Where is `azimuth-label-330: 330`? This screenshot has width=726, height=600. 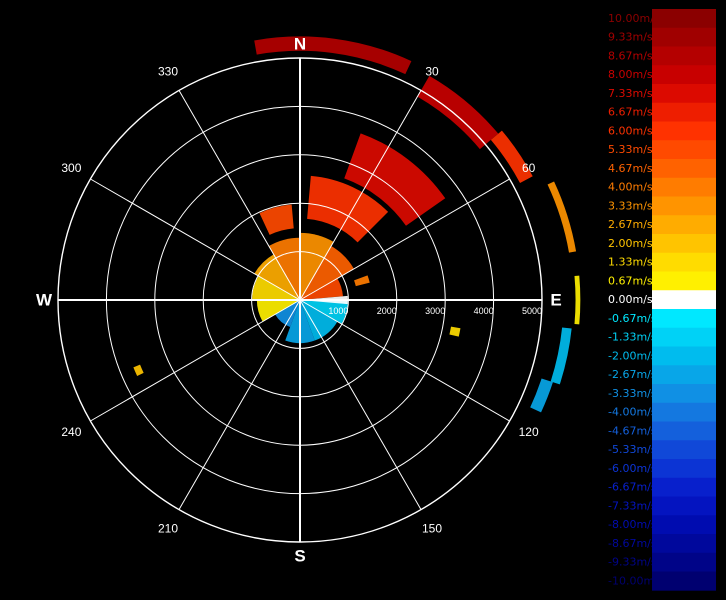
azimuth-label-330: 330 is located at coordinates (168, 71).